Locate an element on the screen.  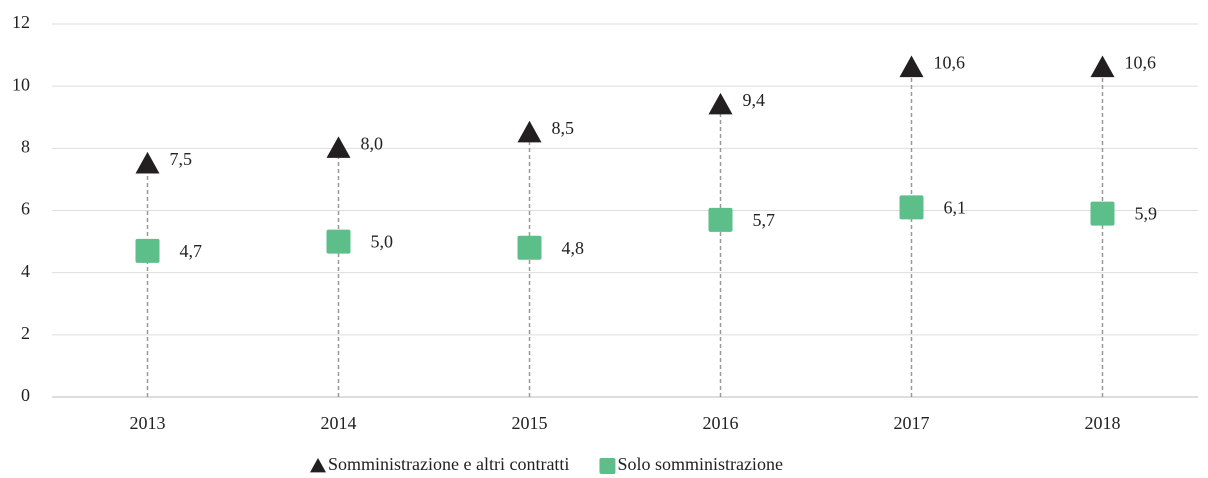
legend-label: Solo somministrazione is located at coordinates (700, 464).